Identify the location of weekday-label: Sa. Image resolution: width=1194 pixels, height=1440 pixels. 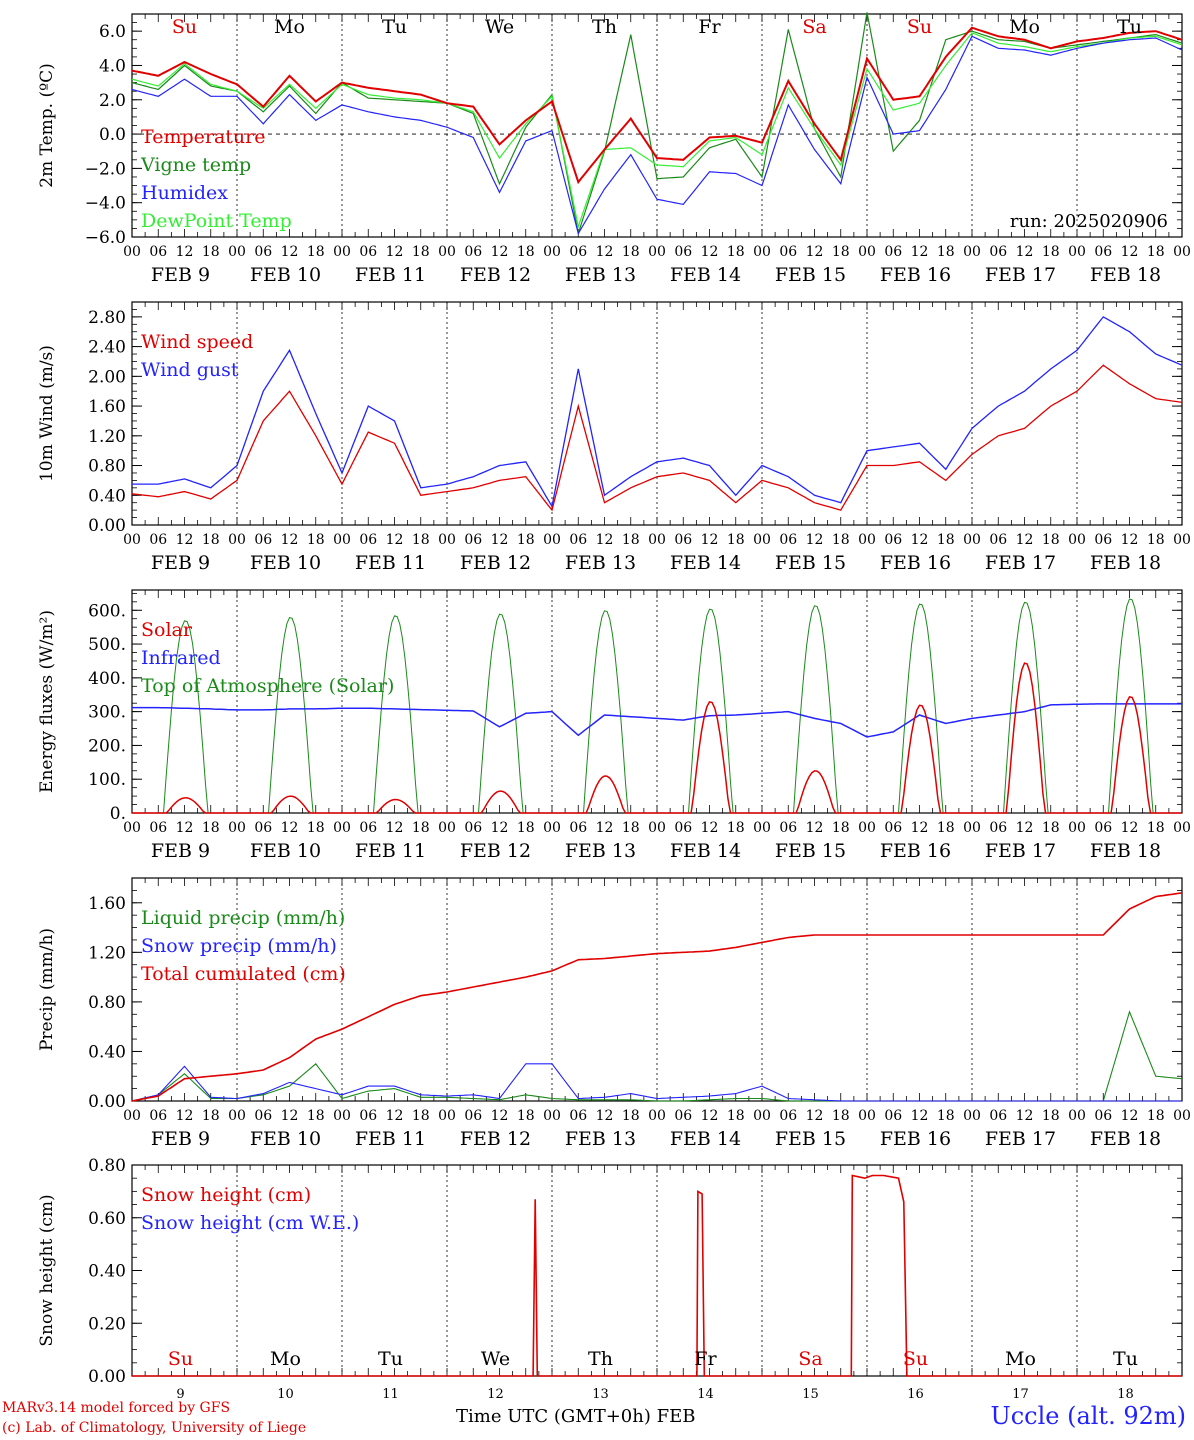
(814, 27).